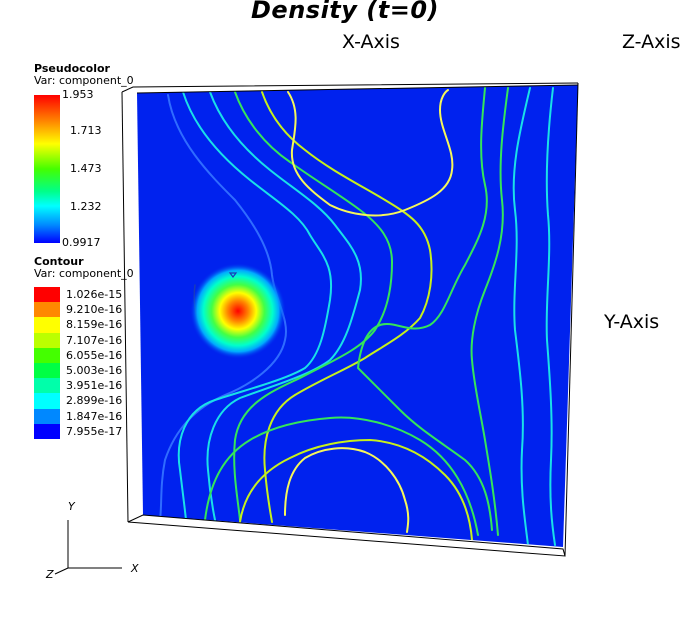 This screenshot has height=630, width=690. I want to click on contour-legend: Contour Var: component_0, so click(94, 268).